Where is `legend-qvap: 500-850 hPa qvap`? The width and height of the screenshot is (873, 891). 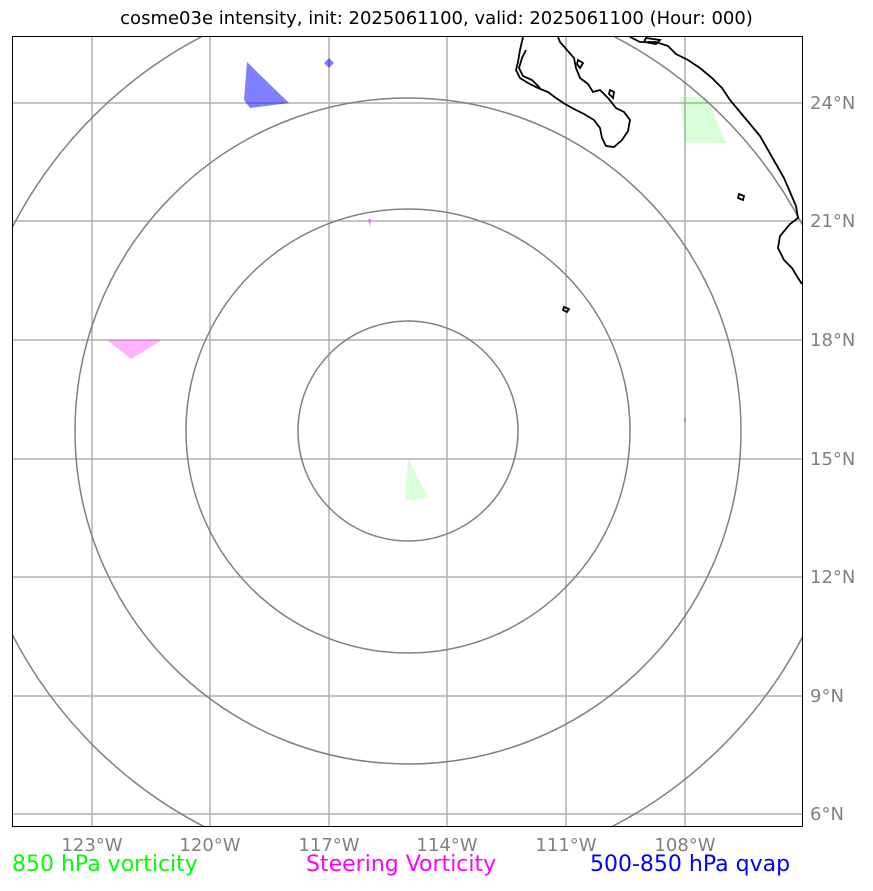
legend-qvap: 500-850 hPa qvap is located at coordinates (690, 864).